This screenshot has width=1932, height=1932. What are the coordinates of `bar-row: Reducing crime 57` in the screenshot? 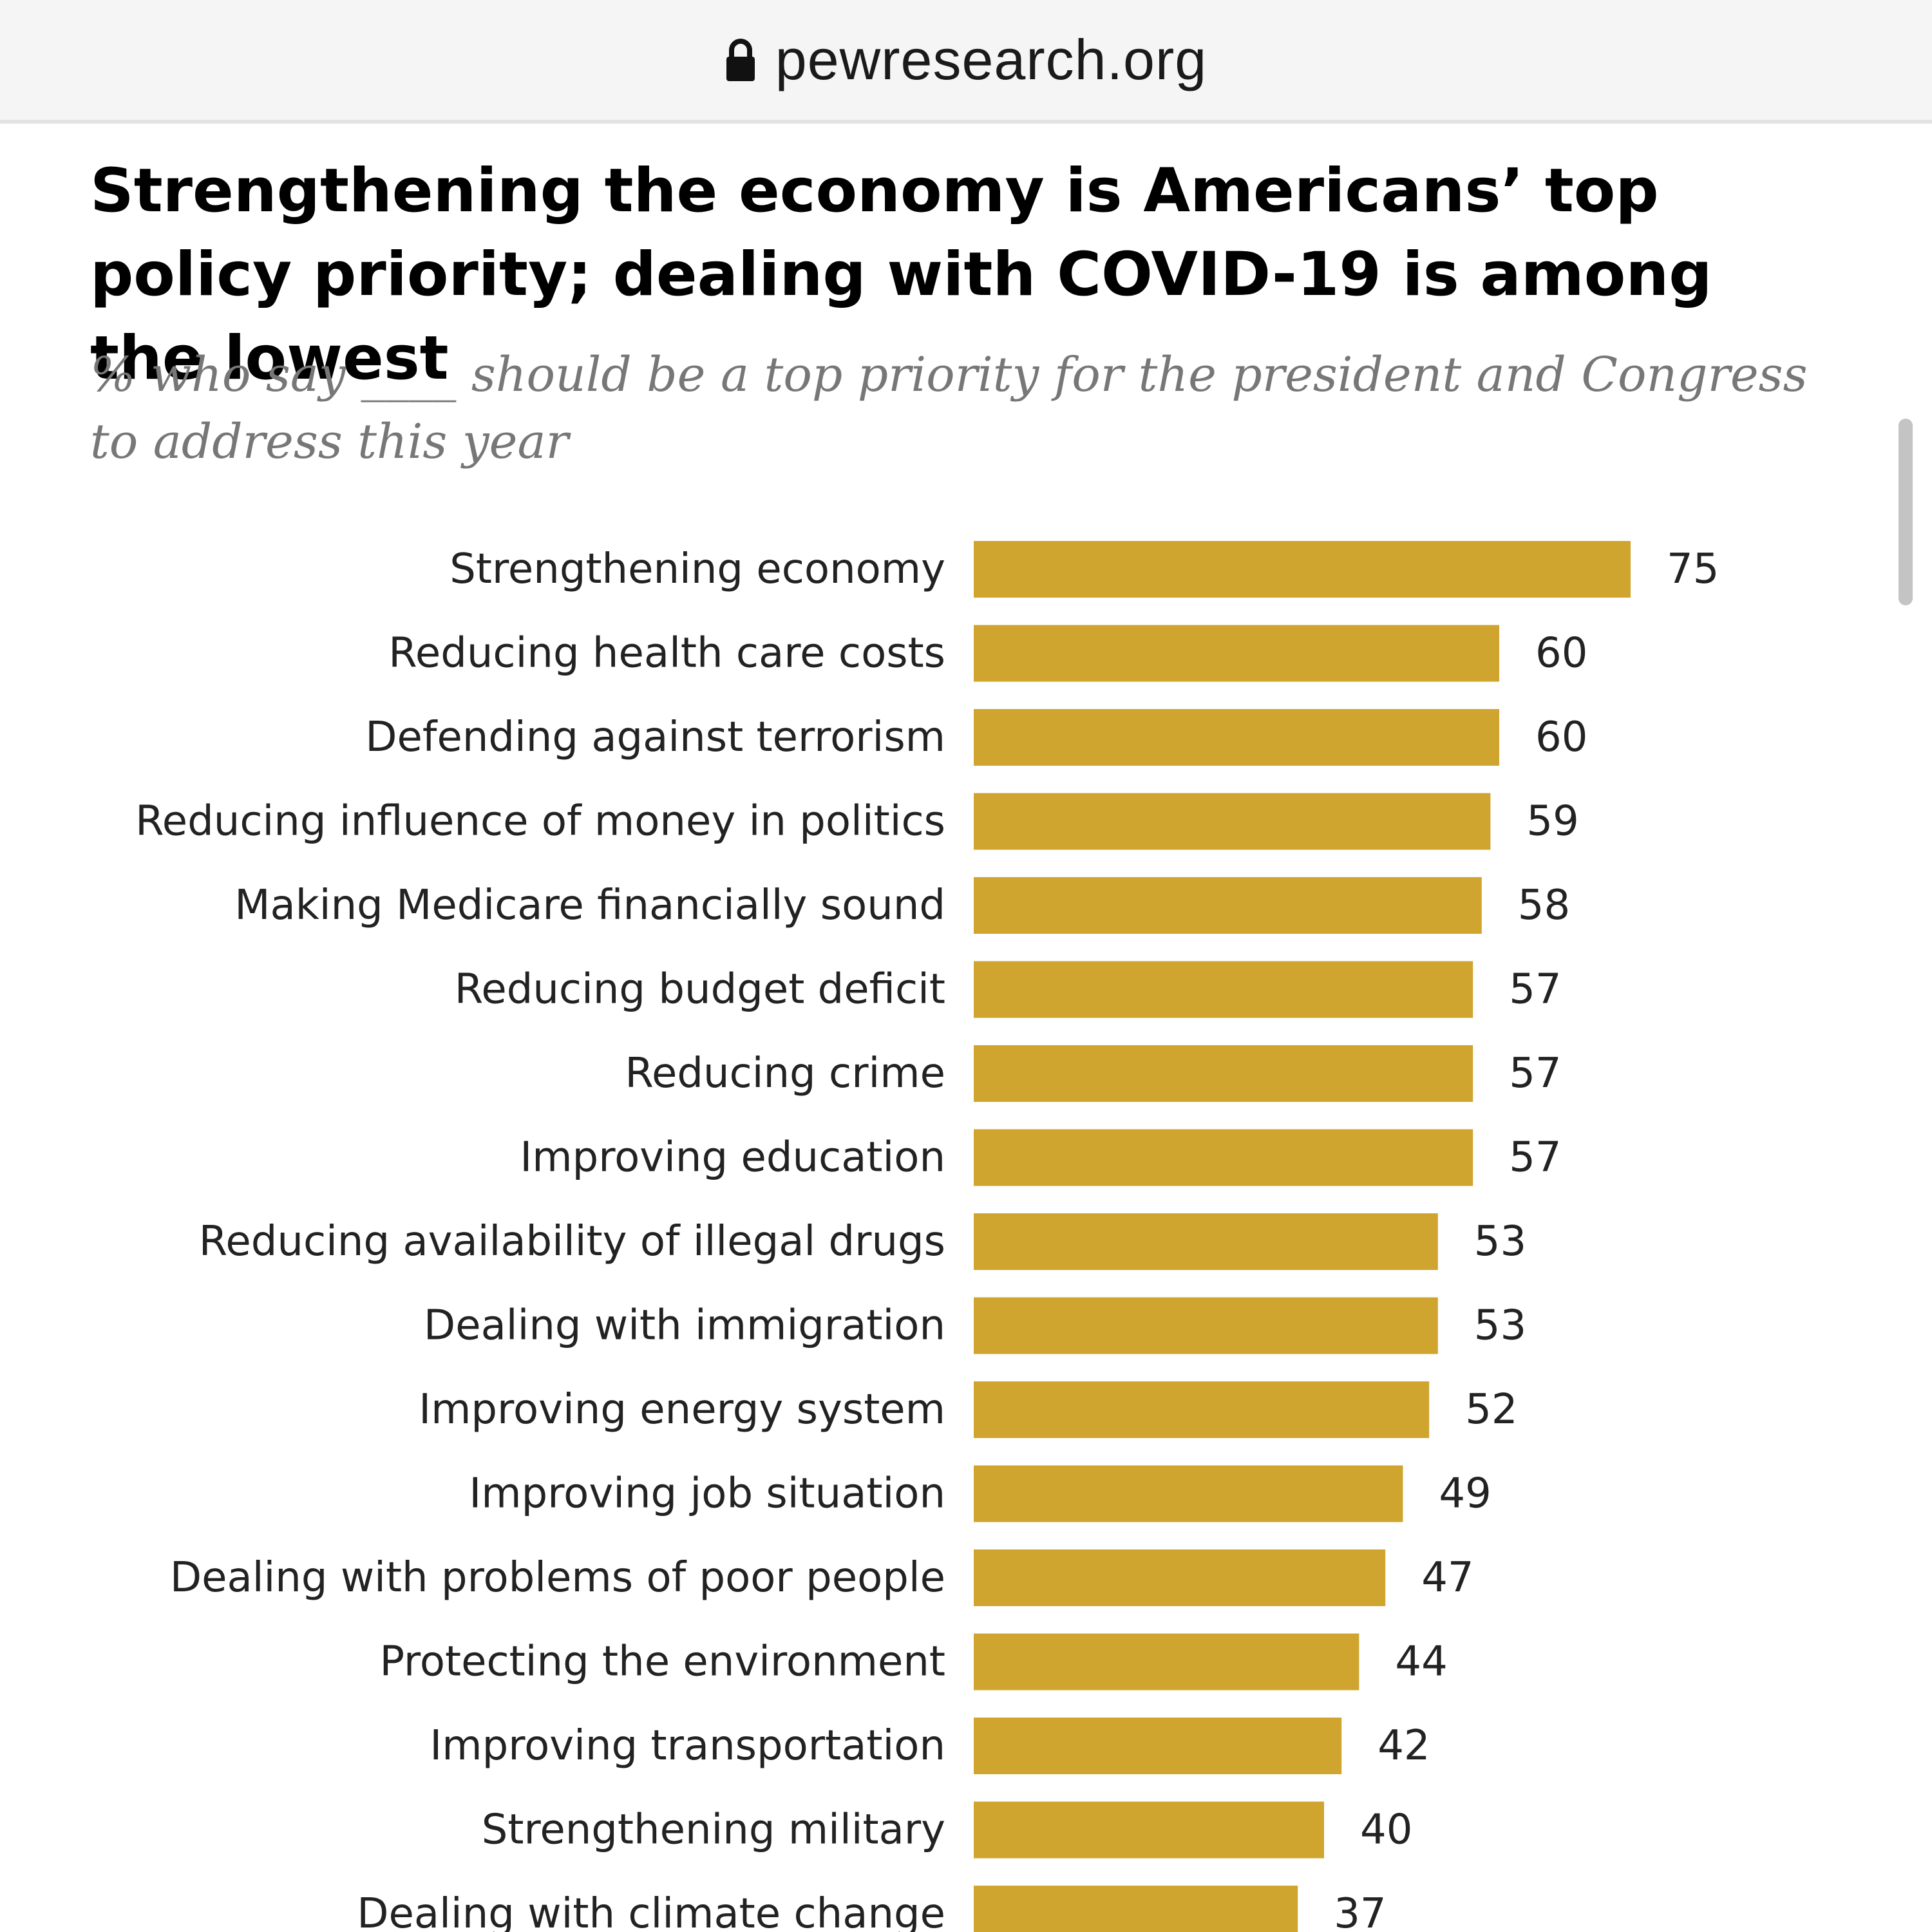 It's located at (1093, 1073).